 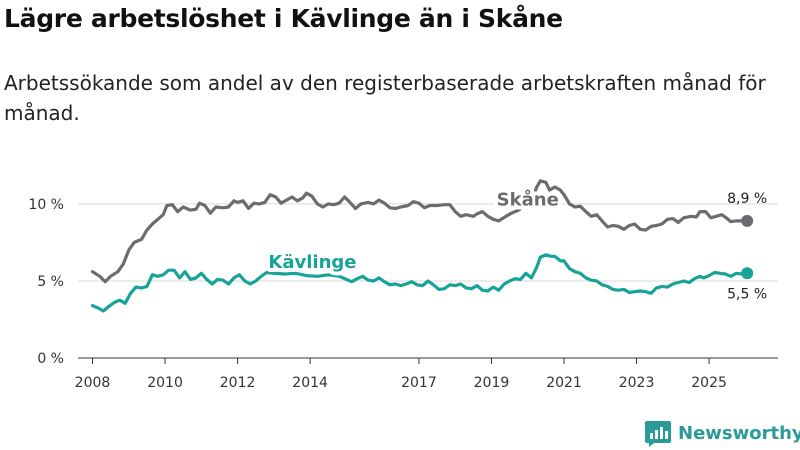 I want to click on y-tick-label: 10 %, so click(x=46, y=205).